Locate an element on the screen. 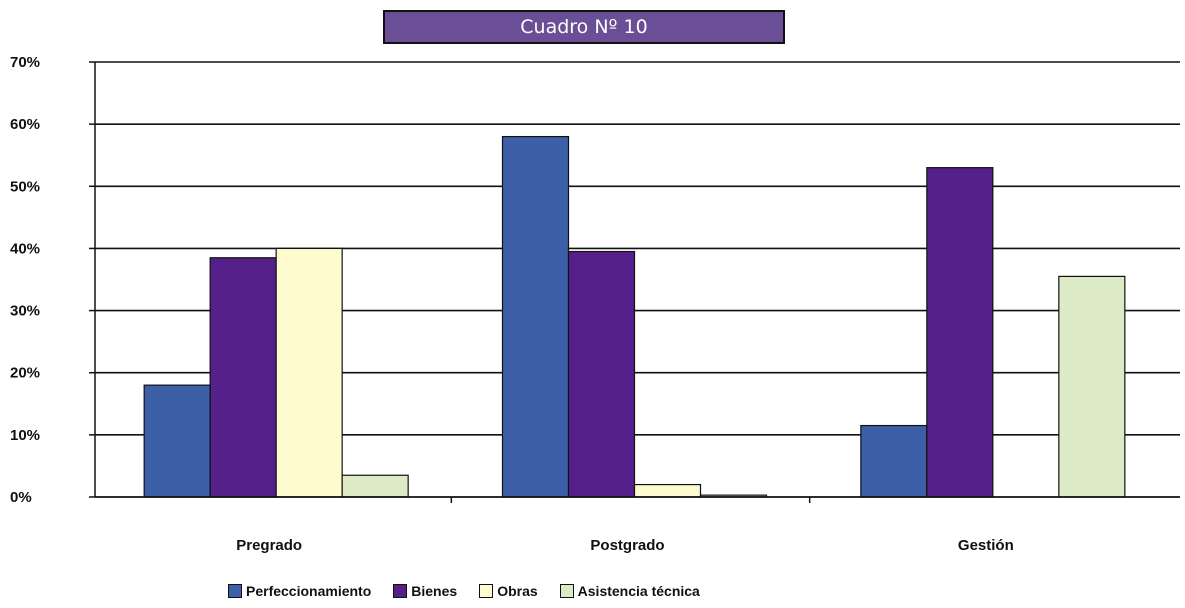 This screenshot has width=1185, height=608. legend-item: Bienes is located at coordinates (425, 591).